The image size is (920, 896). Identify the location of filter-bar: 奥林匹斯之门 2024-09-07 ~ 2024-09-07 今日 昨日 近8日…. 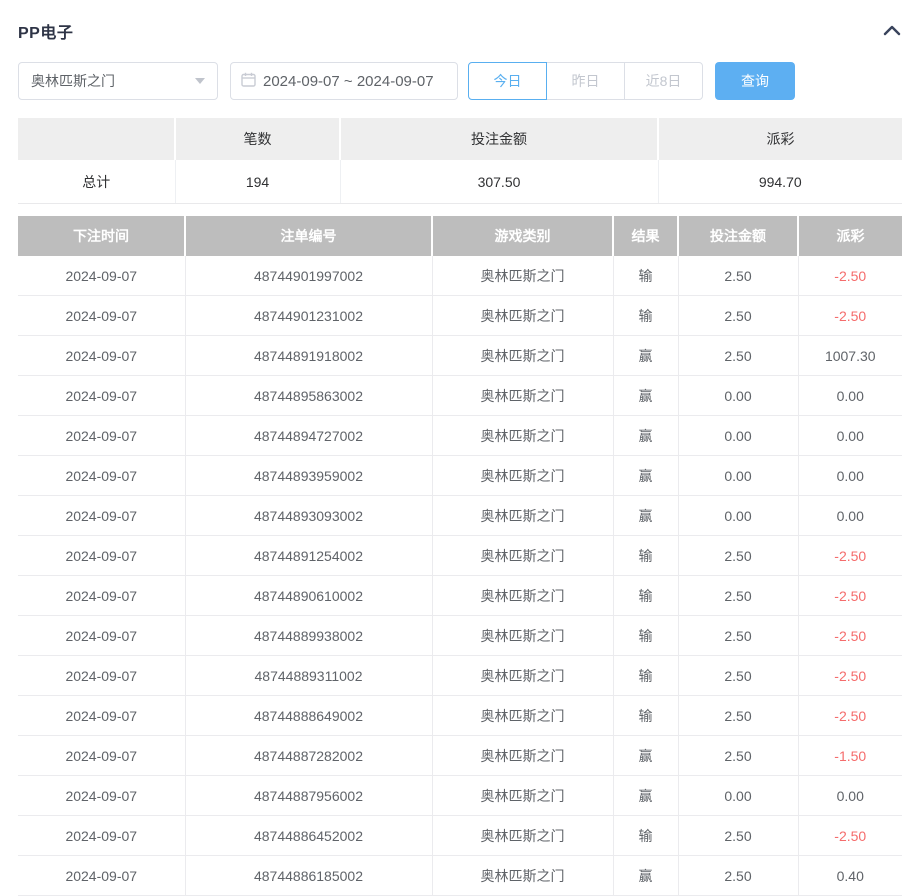
(460, 81).